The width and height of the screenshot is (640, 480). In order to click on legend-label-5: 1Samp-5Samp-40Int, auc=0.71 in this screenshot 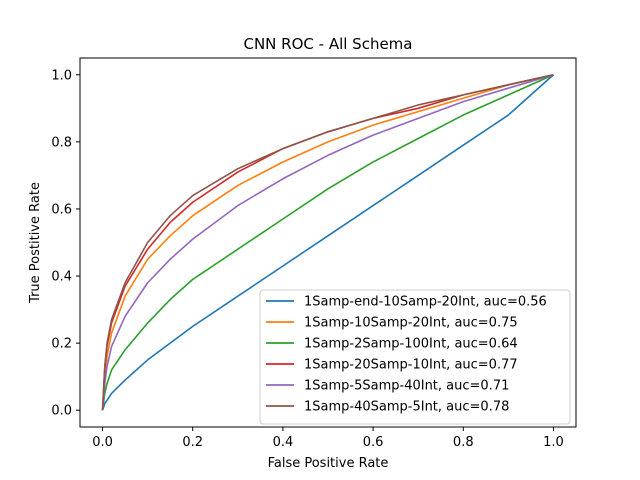, I will do `click(406, 386)`.